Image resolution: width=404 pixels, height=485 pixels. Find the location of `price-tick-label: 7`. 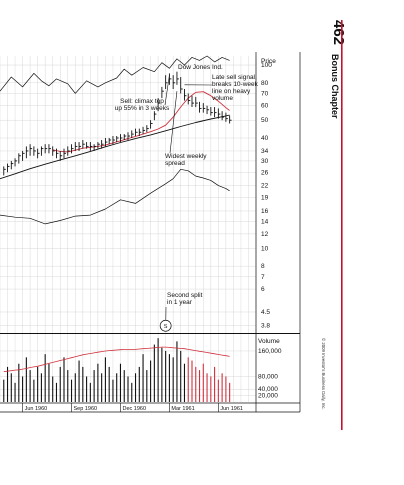

price-tick-label: 7 is located at coordinates (263, 277).